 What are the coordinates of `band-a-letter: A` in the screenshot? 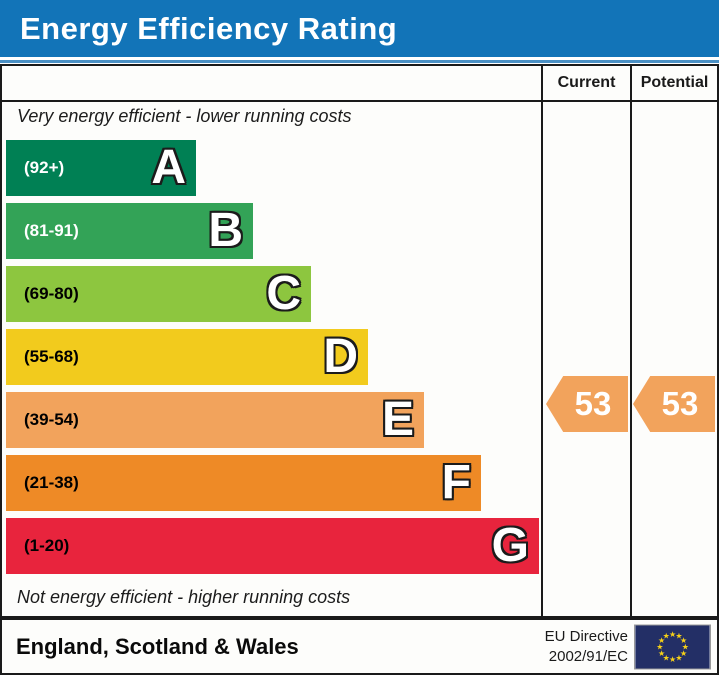 It's located at (168, 167).